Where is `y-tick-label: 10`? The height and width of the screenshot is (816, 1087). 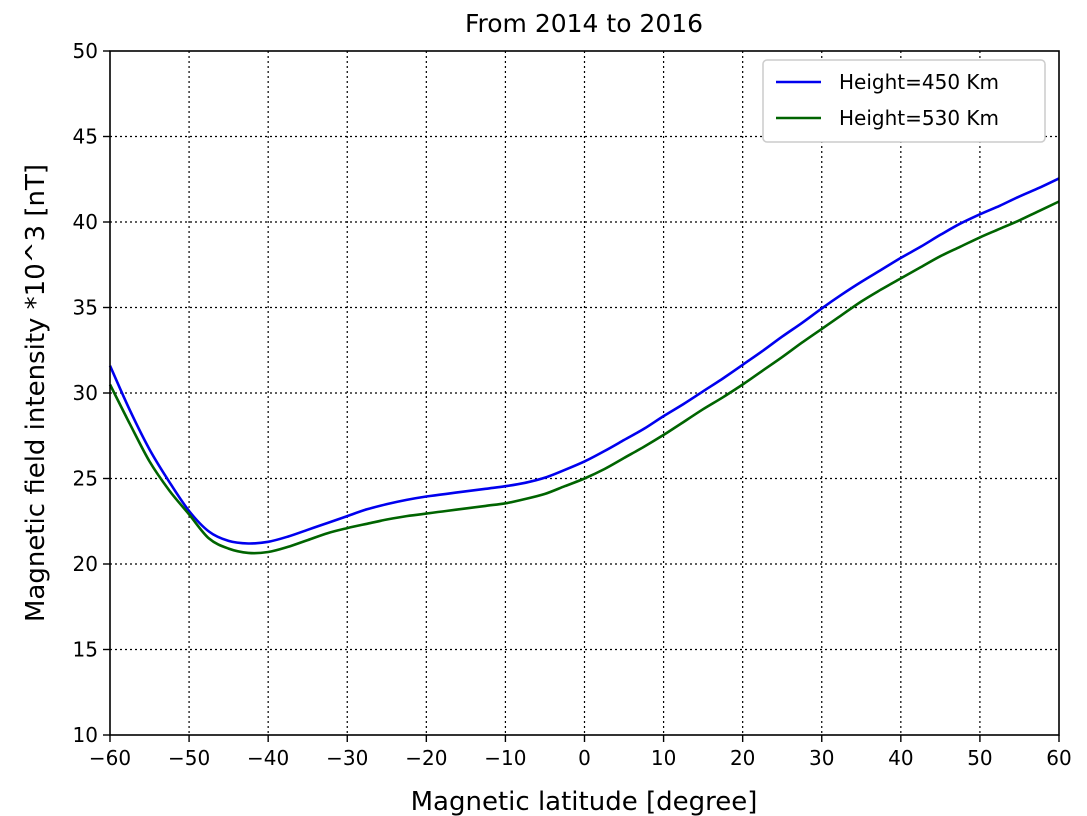
y-tick-label: 10 is located at coordinates (85, 735).